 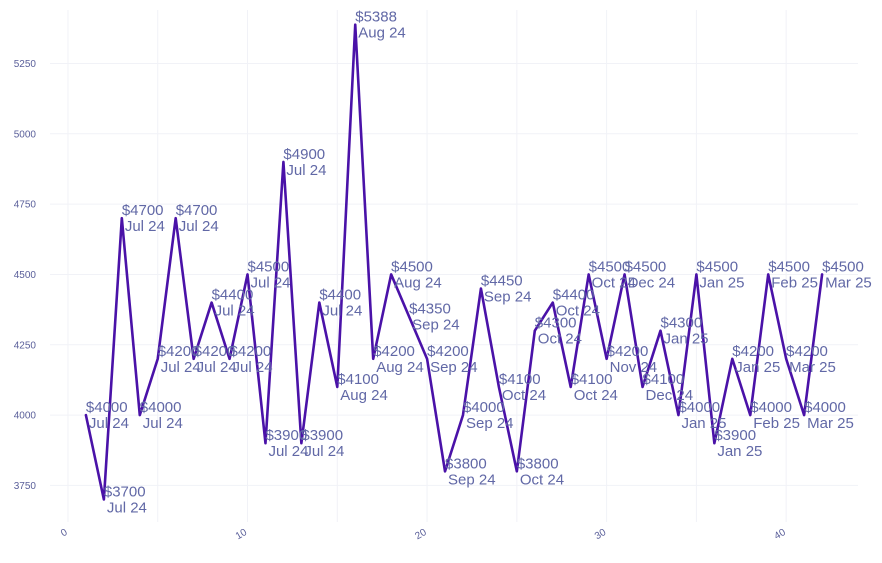 What do you see at coordinates (25, 205) in the screenshot?
I see `y-tick-label: 4750` at bounding box center [25, 205].